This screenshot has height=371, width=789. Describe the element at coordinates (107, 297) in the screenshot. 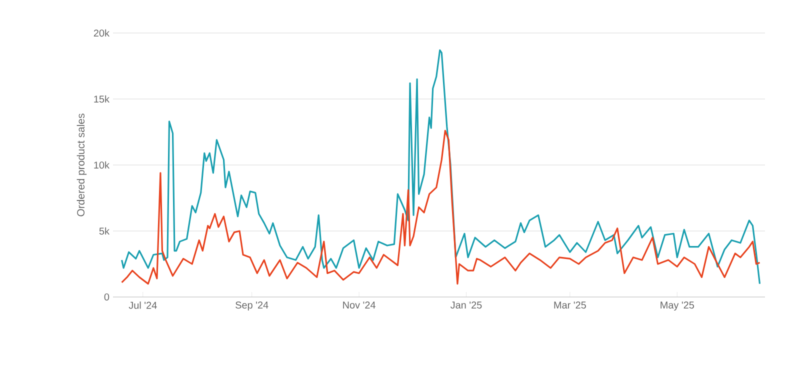

I see `y-tick-label: 0` at that location.